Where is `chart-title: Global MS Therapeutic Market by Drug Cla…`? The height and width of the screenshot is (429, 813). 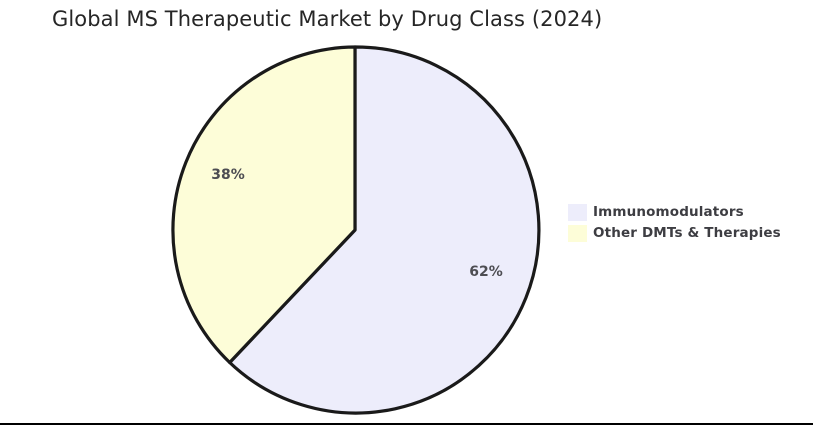
chart-title: Global MS Therapeutic Market by Drug Cla… is located at coordinates (327, 19).